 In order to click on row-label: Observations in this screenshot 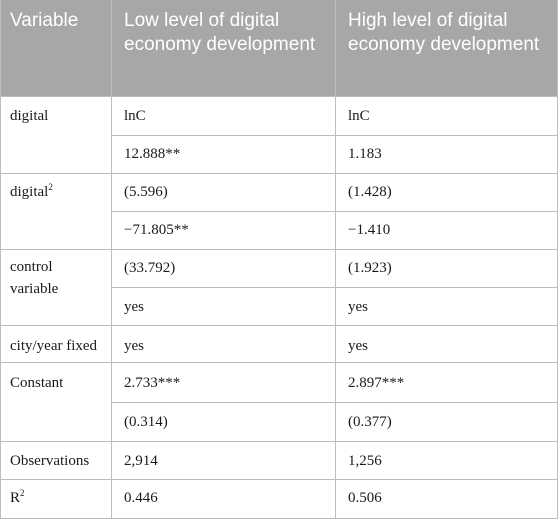, I will do `click(50, 461)`.